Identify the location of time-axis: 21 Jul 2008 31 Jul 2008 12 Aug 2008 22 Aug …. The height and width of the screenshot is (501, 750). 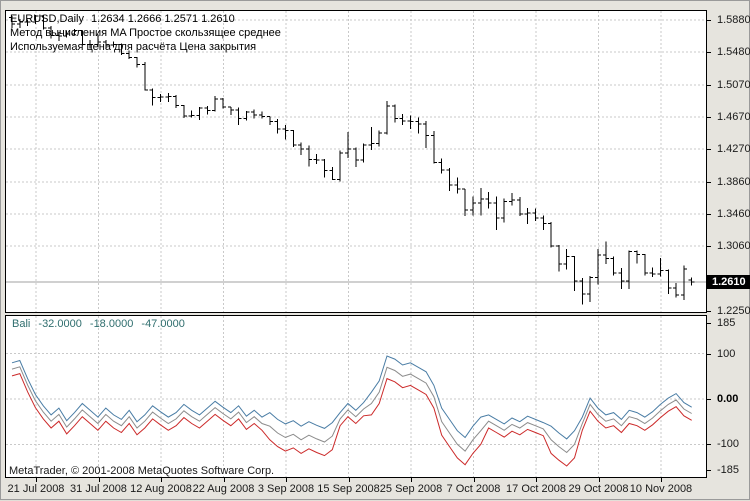
(375, 489).